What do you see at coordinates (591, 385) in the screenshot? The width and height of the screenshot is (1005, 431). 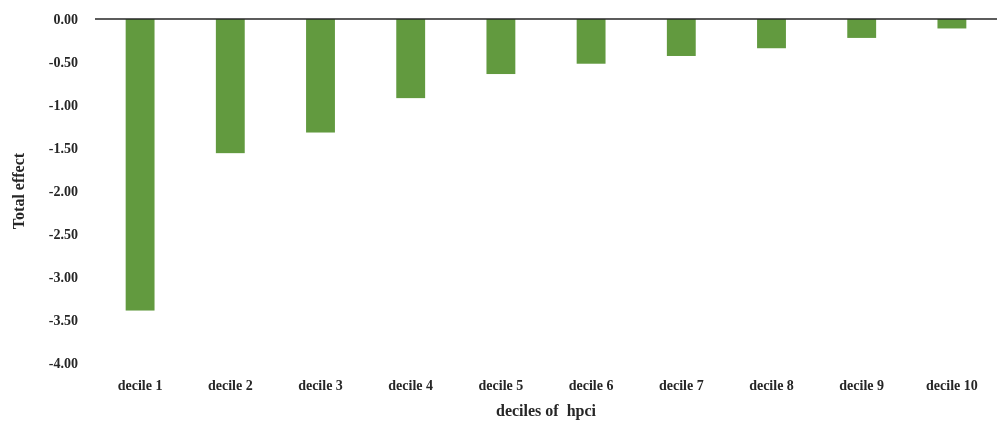 I see `x-tick-label: decile 6` at bounding box center [591, 385].